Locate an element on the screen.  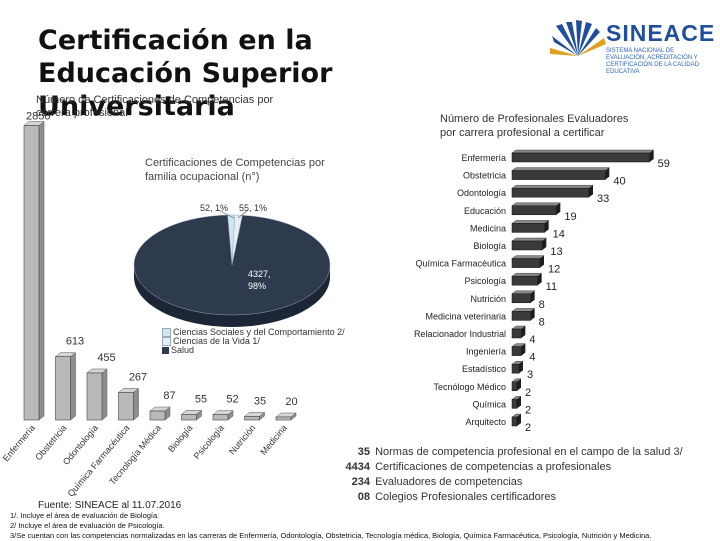
hbar-category-label: Estadístico is located at coordinates (484, 369).